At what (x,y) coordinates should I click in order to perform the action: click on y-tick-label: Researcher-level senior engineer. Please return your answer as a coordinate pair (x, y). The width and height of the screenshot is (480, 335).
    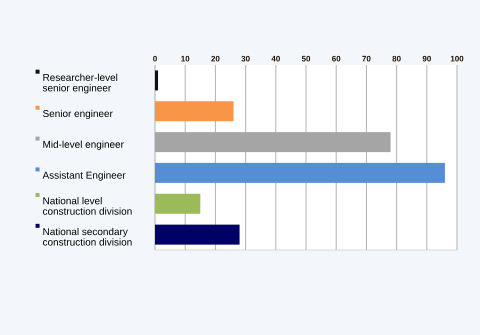
    Looking at the image, I should click on (80, 84).